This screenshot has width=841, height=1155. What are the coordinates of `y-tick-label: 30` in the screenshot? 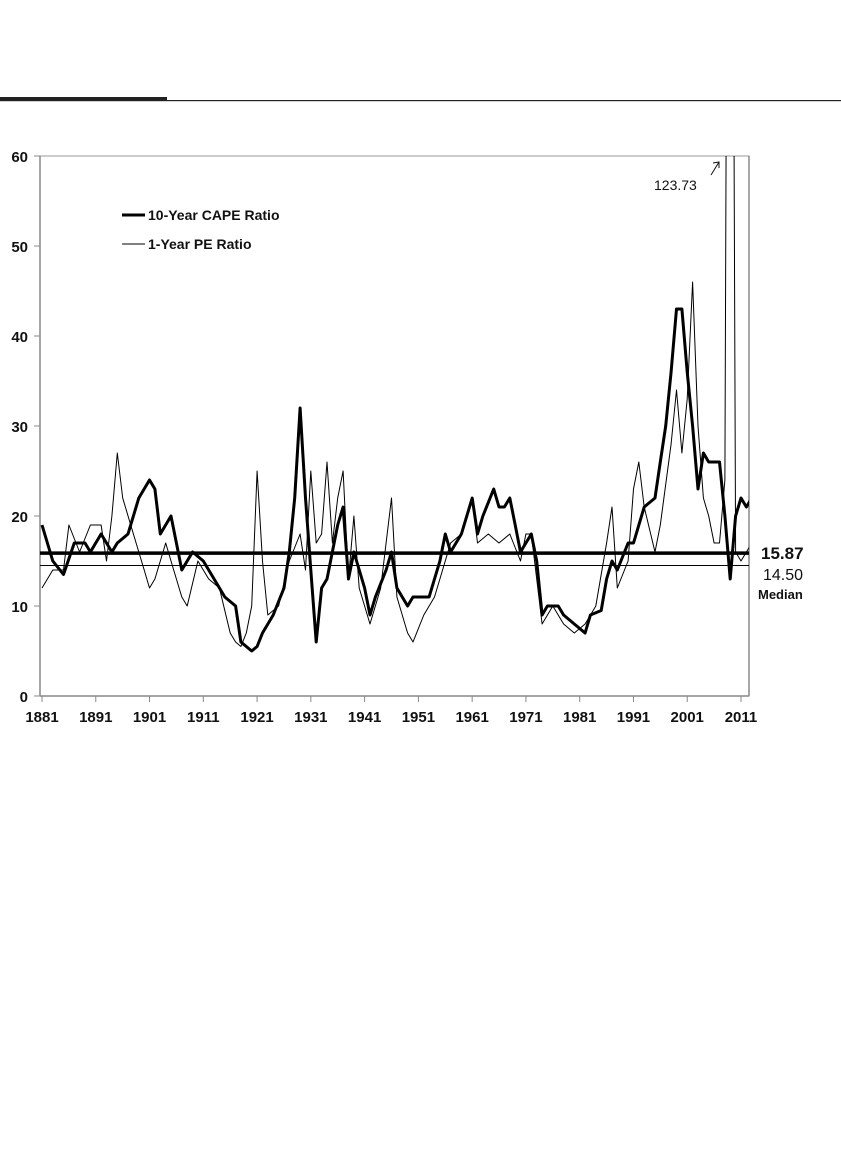 It's located at (19, 427).